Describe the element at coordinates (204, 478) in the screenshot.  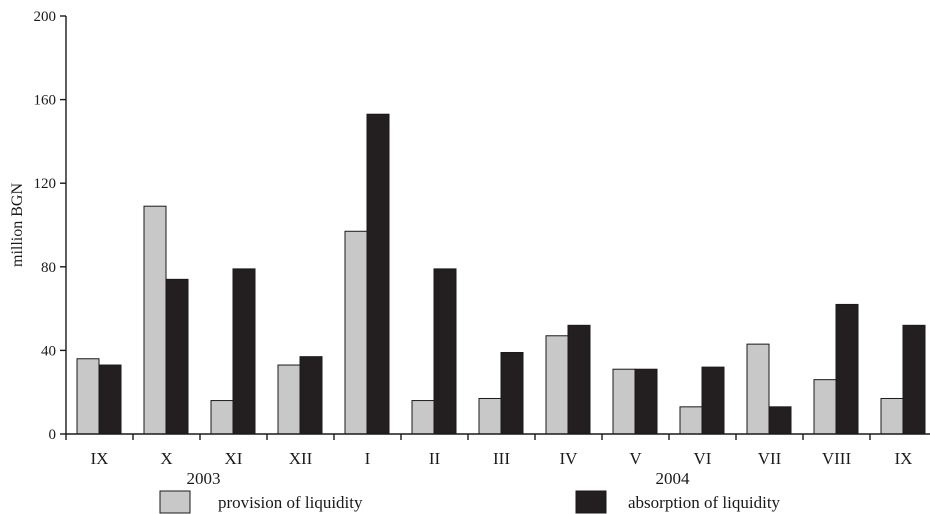
I see `year-label: 2003` at that location.